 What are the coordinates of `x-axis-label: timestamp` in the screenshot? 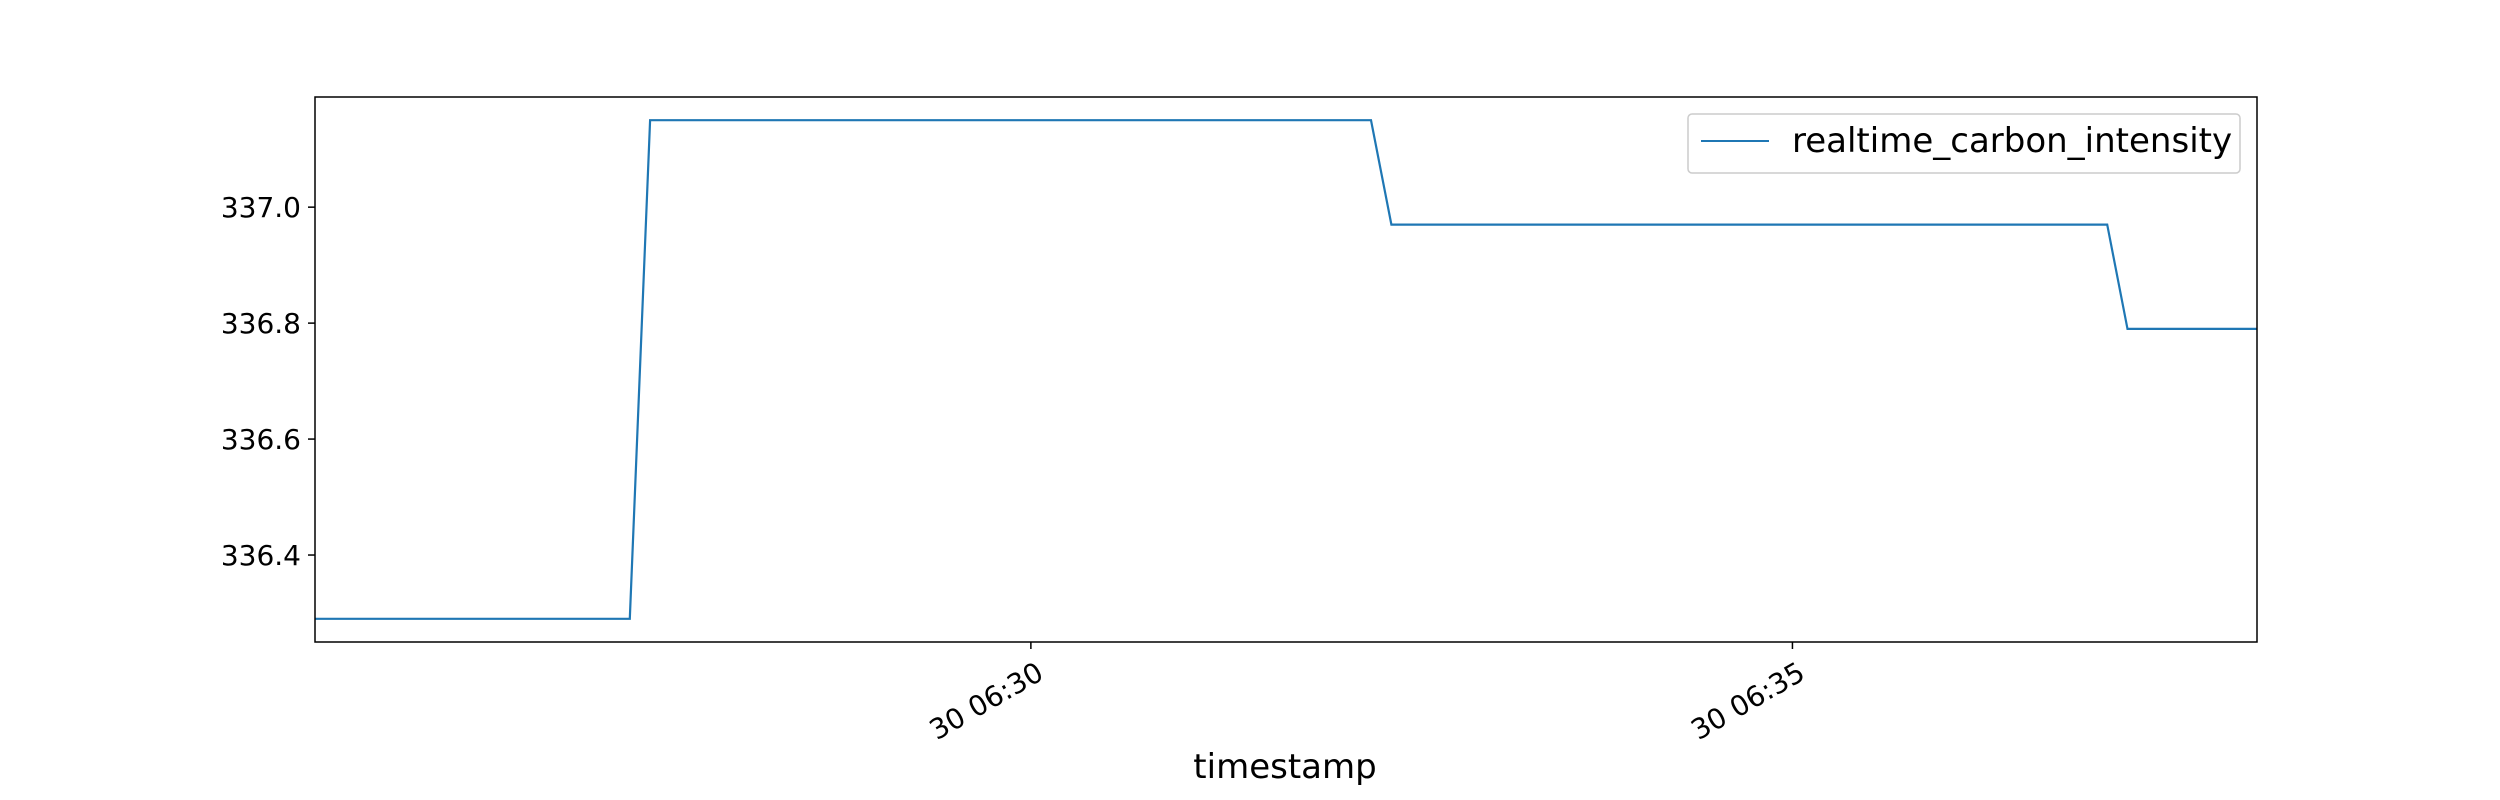 It's located at (1284, 767).